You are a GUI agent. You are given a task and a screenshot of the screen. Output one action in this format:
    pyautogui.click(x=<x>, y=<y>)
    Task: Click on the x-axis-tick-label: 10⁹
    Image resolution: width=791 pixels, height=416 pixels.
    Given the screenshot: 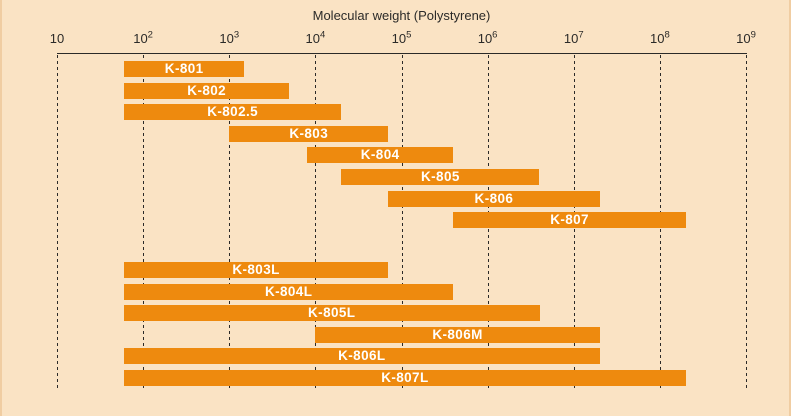 What is the action you would take?
    pyautogui.click(x=746, y=37)
    